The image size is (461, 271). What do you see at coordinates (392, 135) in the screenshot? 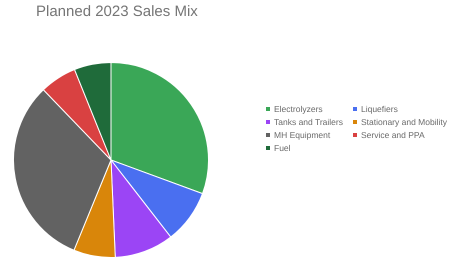
I see `legend-label: Service and PPA` at bounding box center [392, 135].